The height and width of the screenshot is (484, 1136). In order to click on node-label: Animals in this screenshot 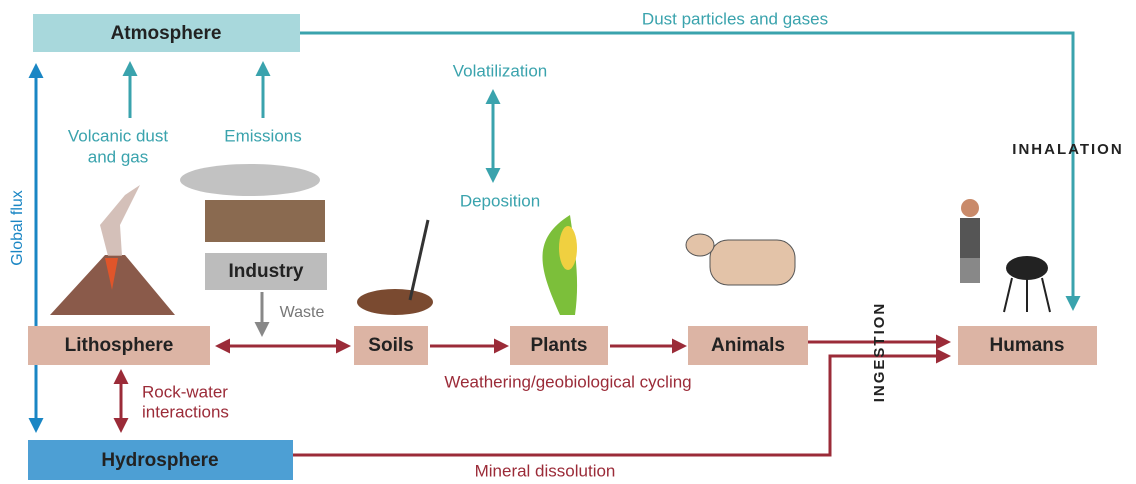, I will do `click(748, 345)`.